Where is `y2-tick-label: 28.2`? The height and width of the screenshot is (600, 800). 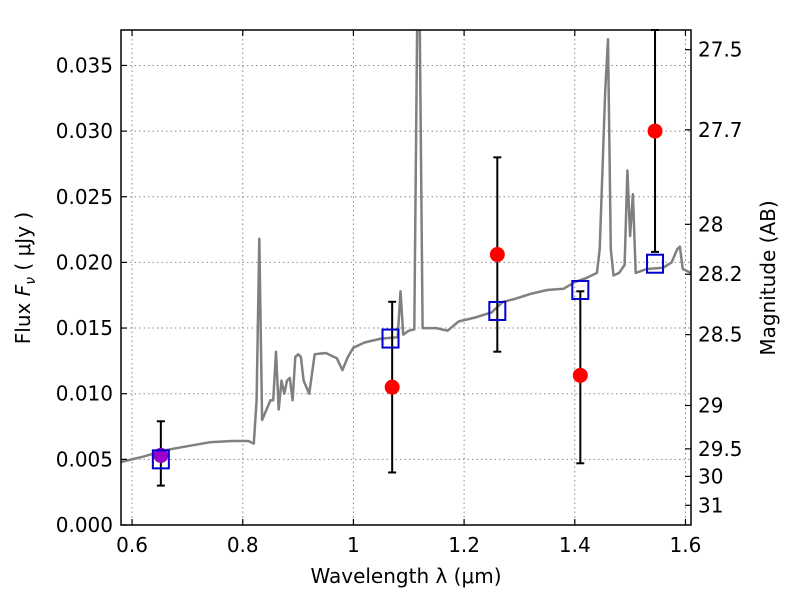 y2-tick-label: 28.2 is located at coordinates (720, 274).